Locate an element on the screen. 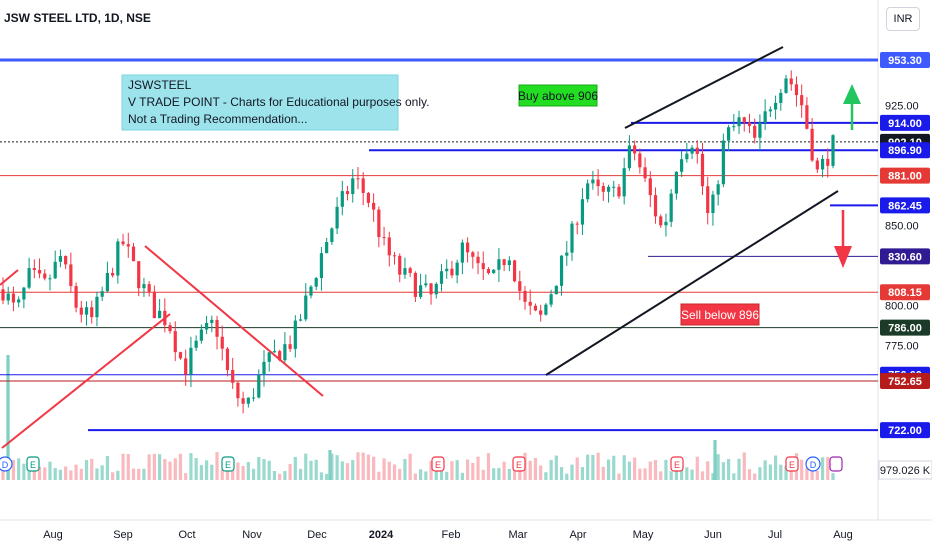 The image size is (932, 550). price-tick-label: 925.00 is located at coordinates (902, 106).